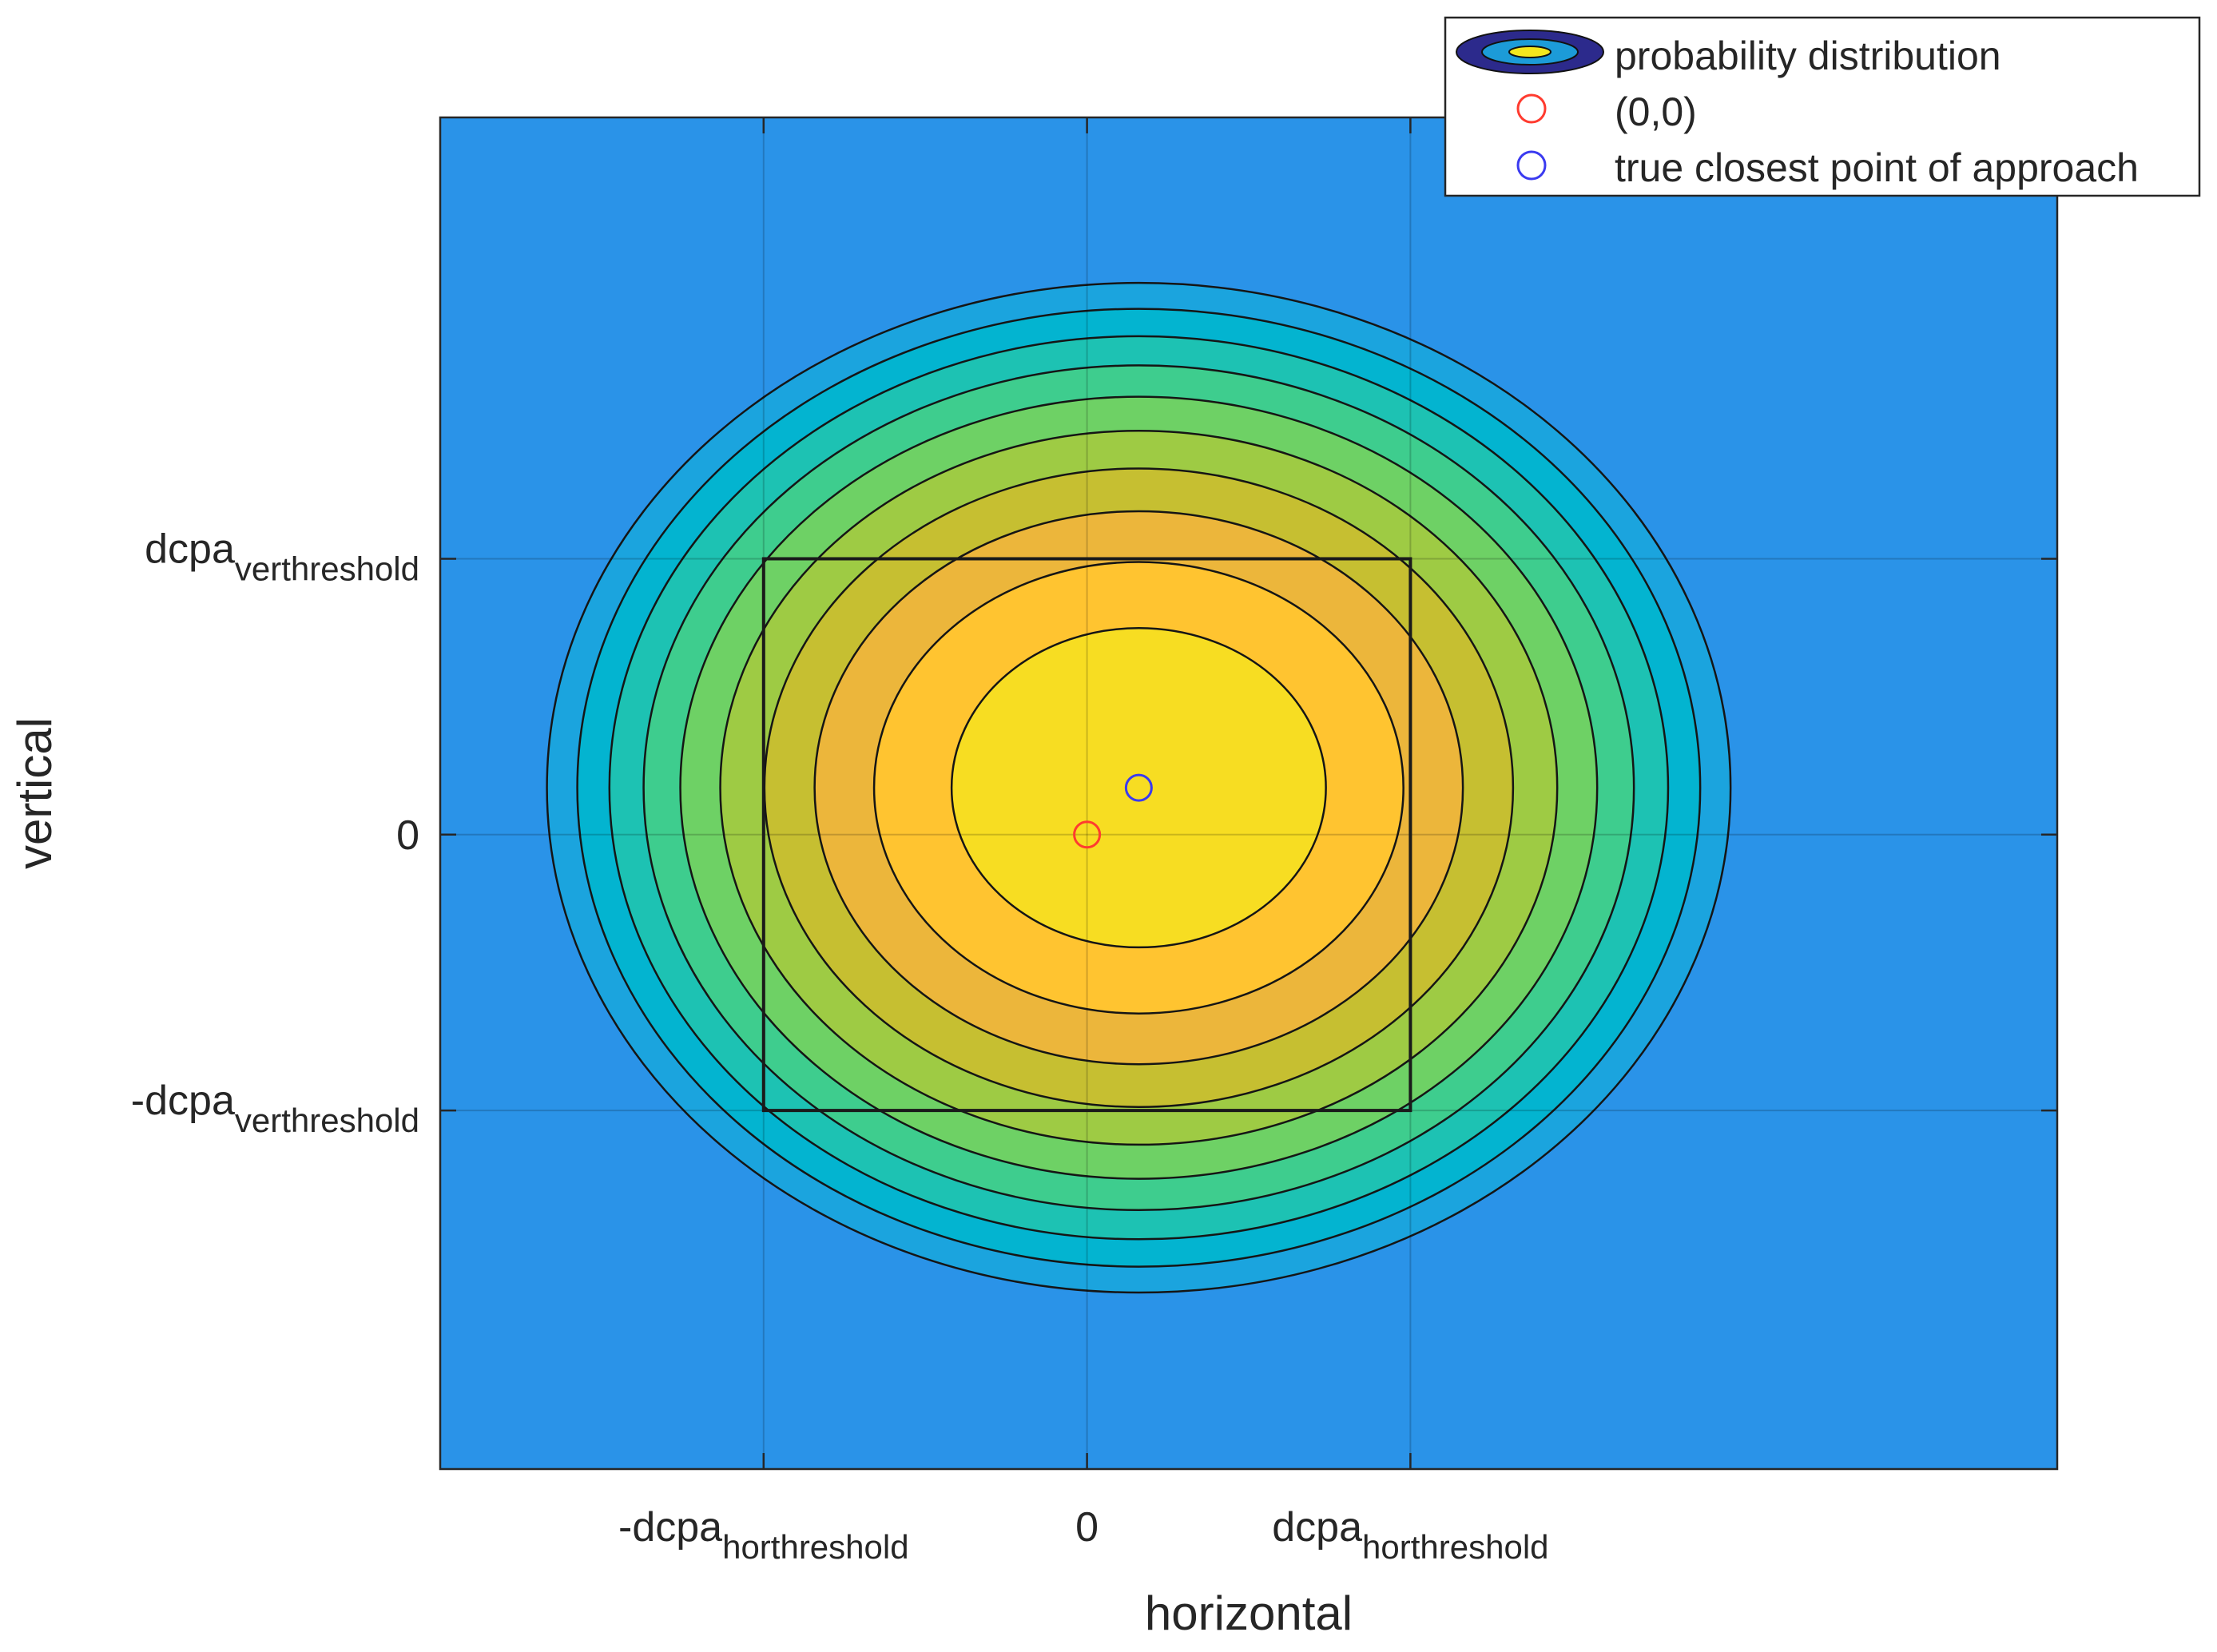  What do you see at coordinates (35, 793) in the screenshot?
I see `y-axis-label: vertical` at bounding box center [35, 793].